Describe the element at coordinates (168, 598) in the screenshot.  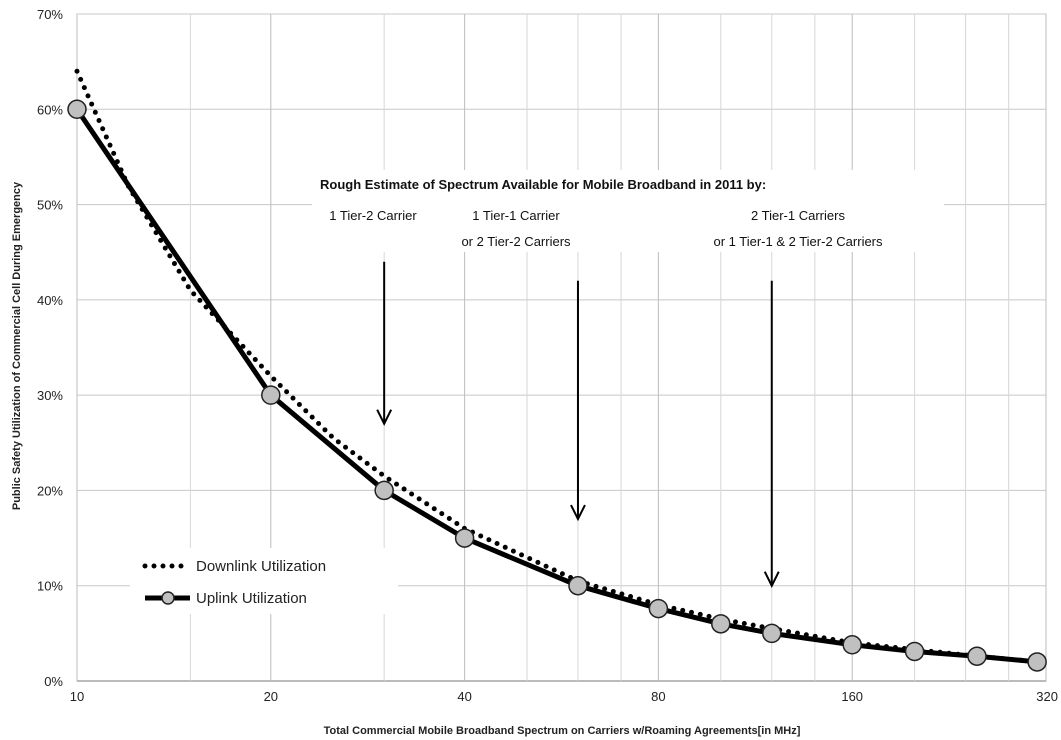
I see `legend-marker-uplink` at that location.